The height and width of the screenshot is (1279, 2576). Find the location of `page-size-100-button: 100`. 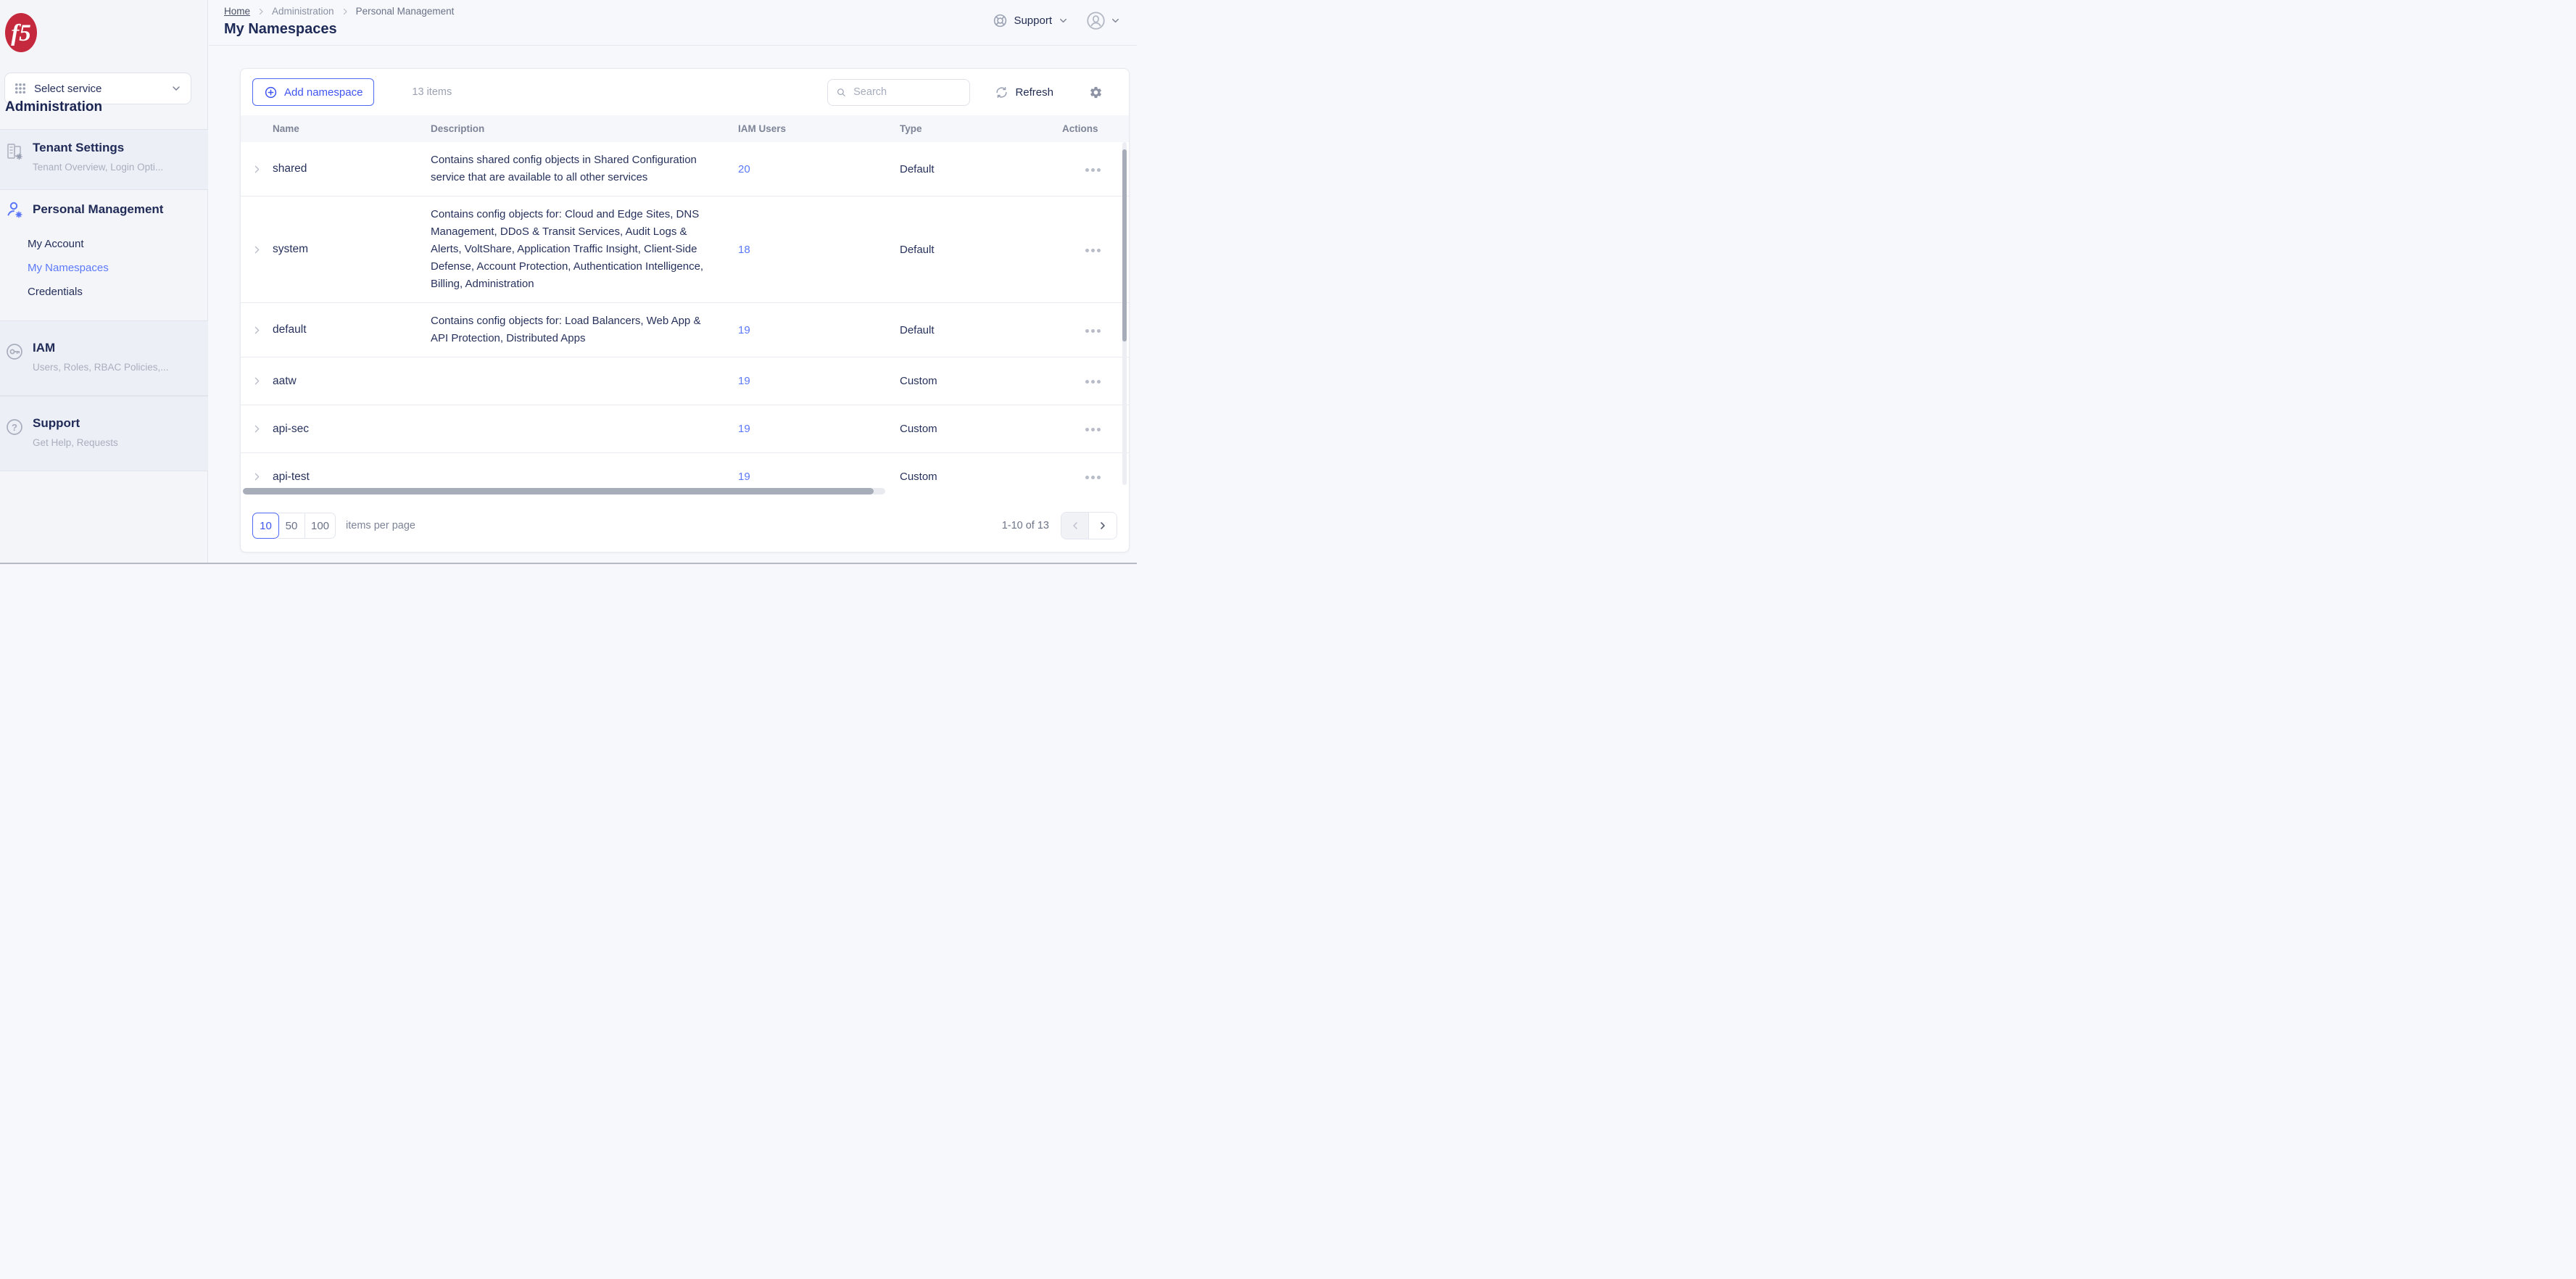

page-size-100-button: 100 is located at coordinates (320, 526).